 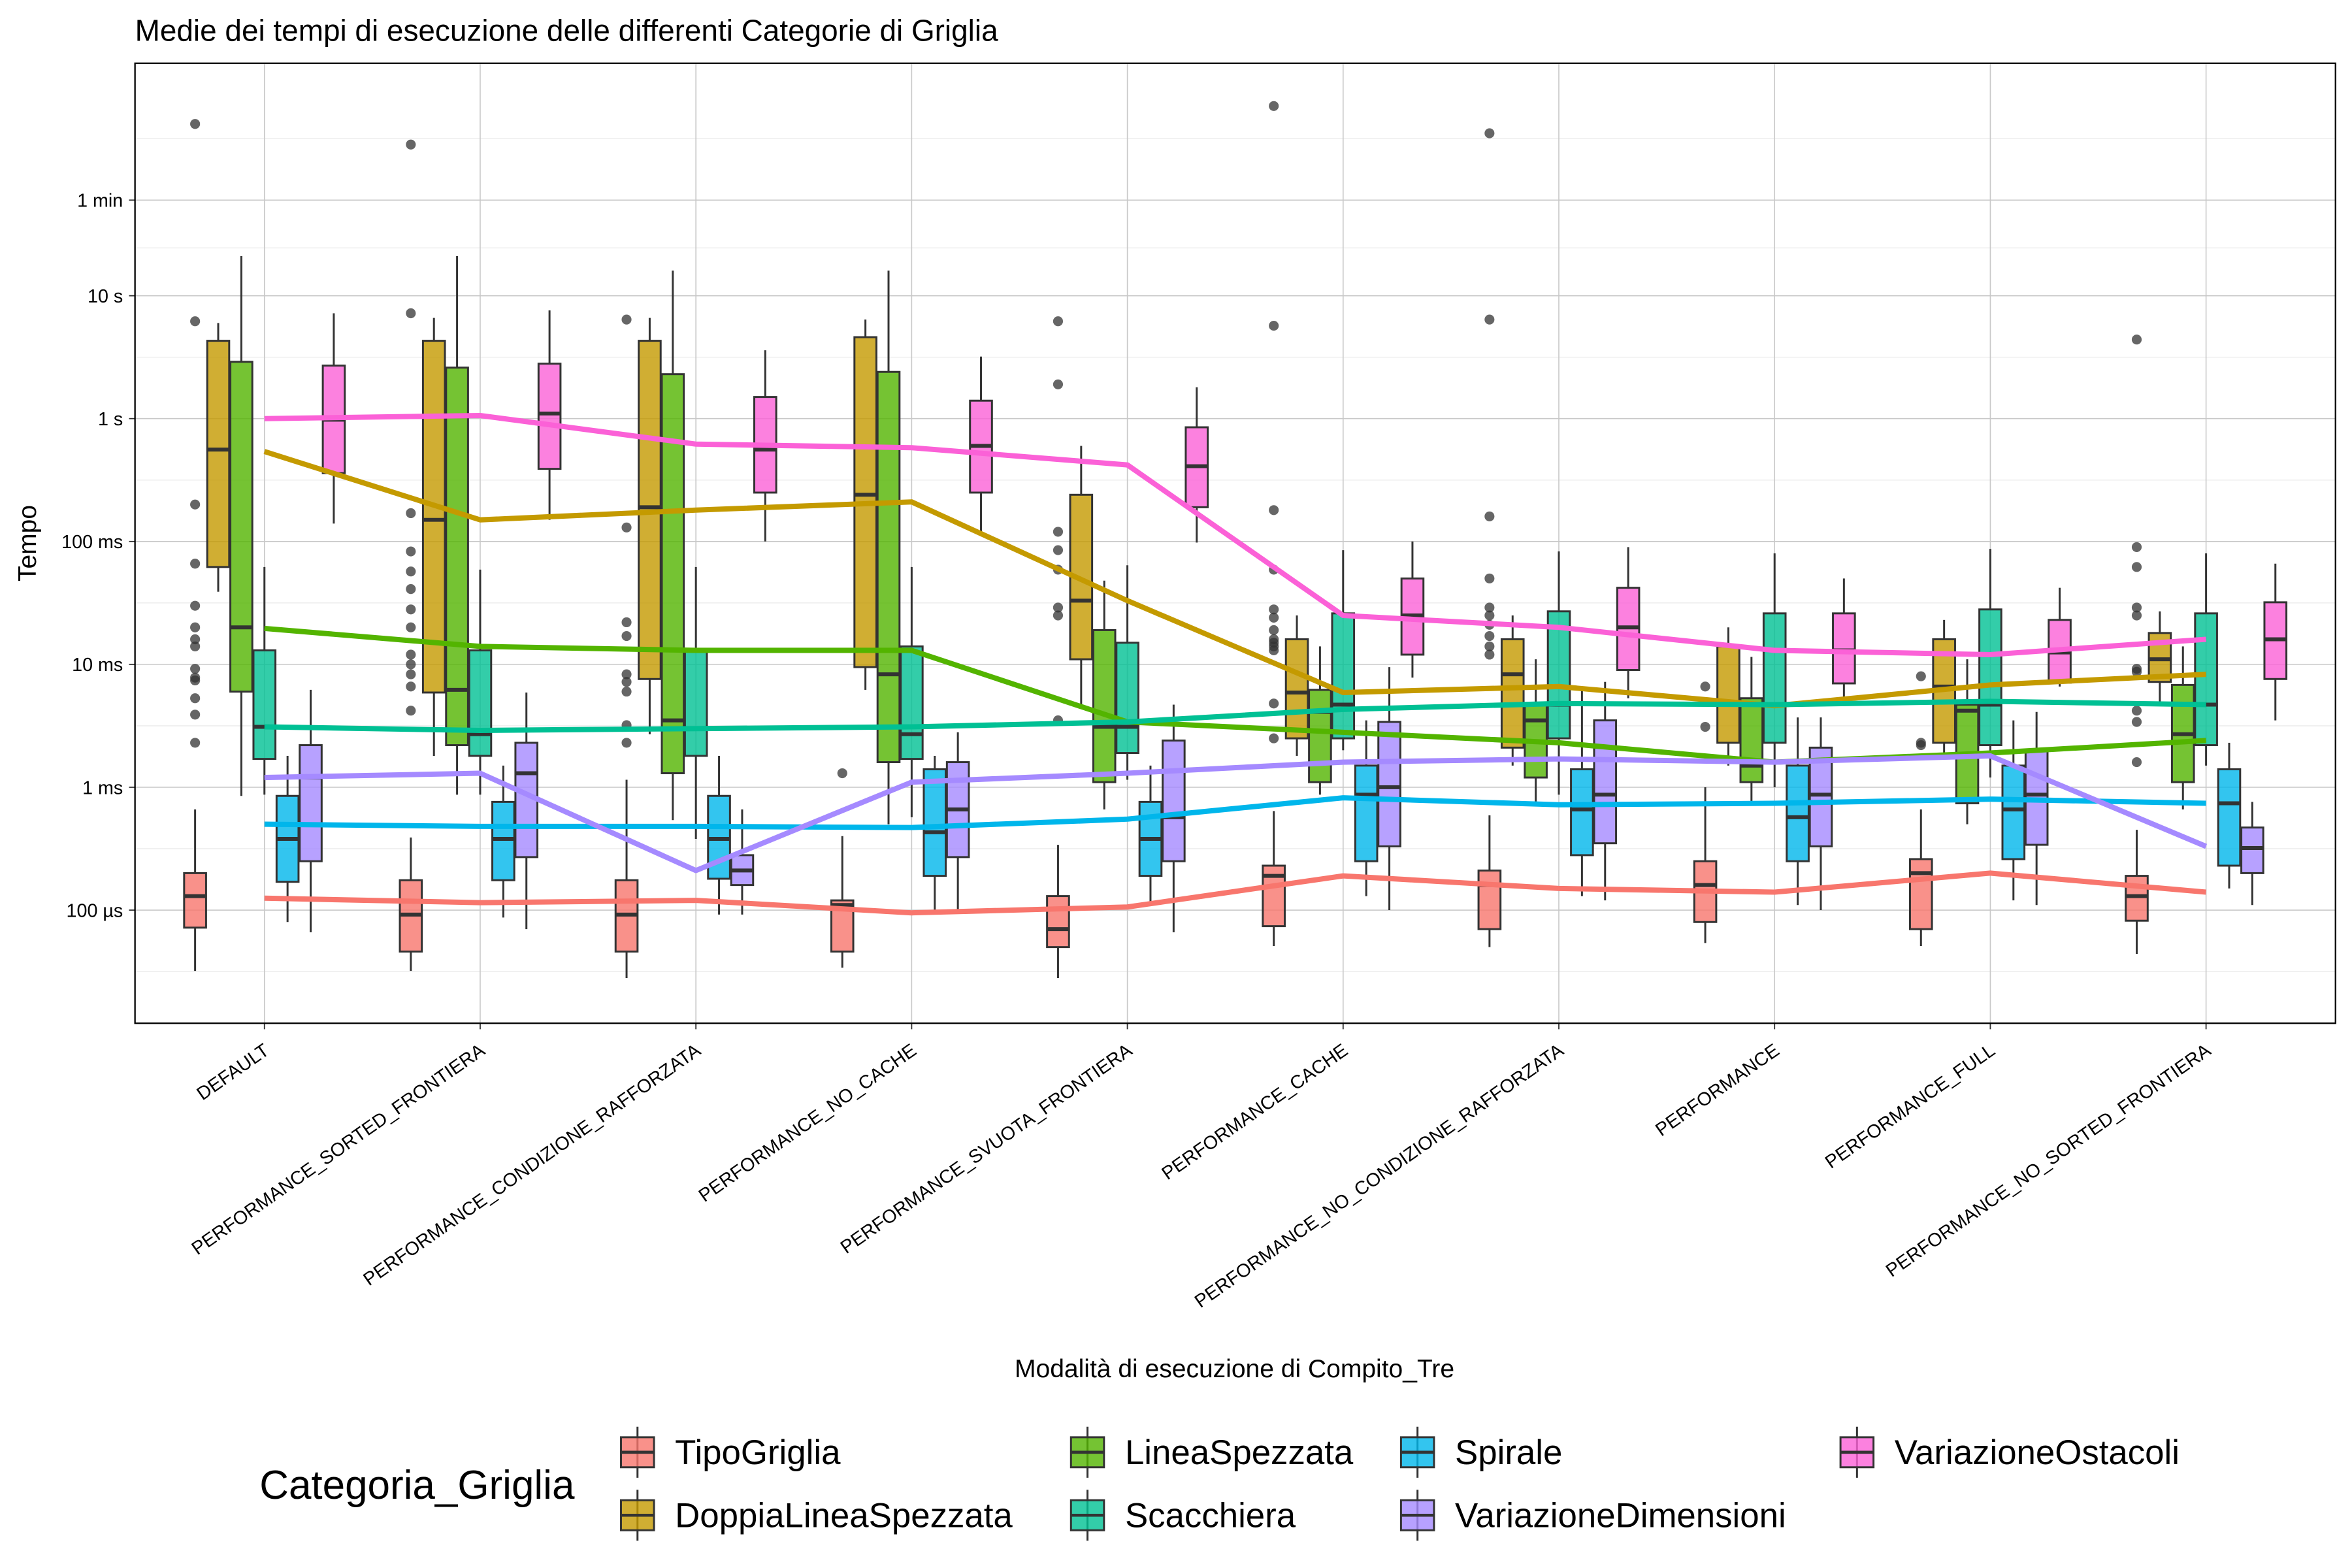 I want to click on legend-label: VariazioneDimensioni, so click(x=1620, y=1516).